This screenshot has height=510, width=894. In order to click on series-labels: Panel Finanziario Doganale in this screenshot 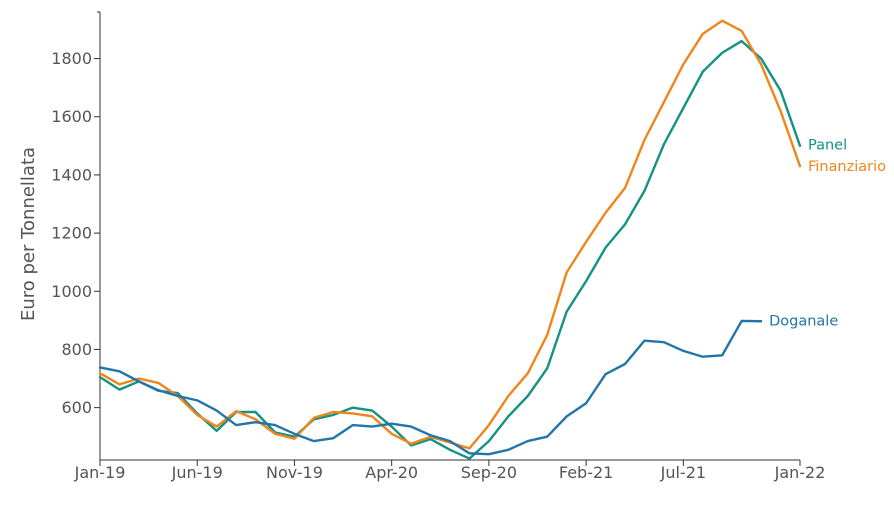, I will do `click(827, 233)`.